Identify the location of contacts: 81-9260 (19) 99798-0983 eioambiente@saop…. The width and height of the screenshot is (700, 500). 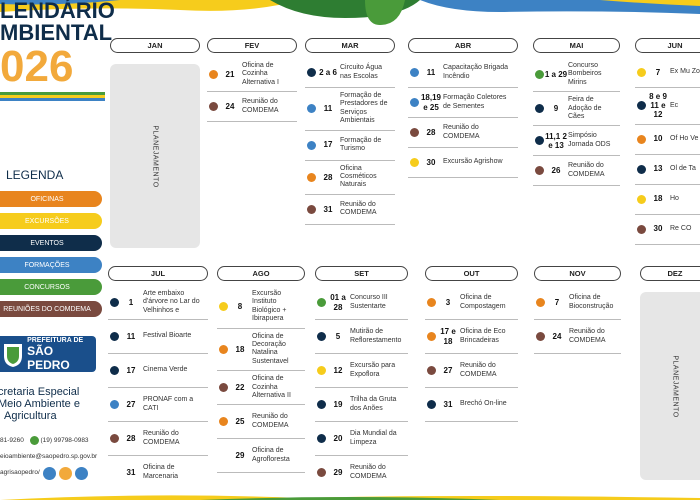
(52, 457).